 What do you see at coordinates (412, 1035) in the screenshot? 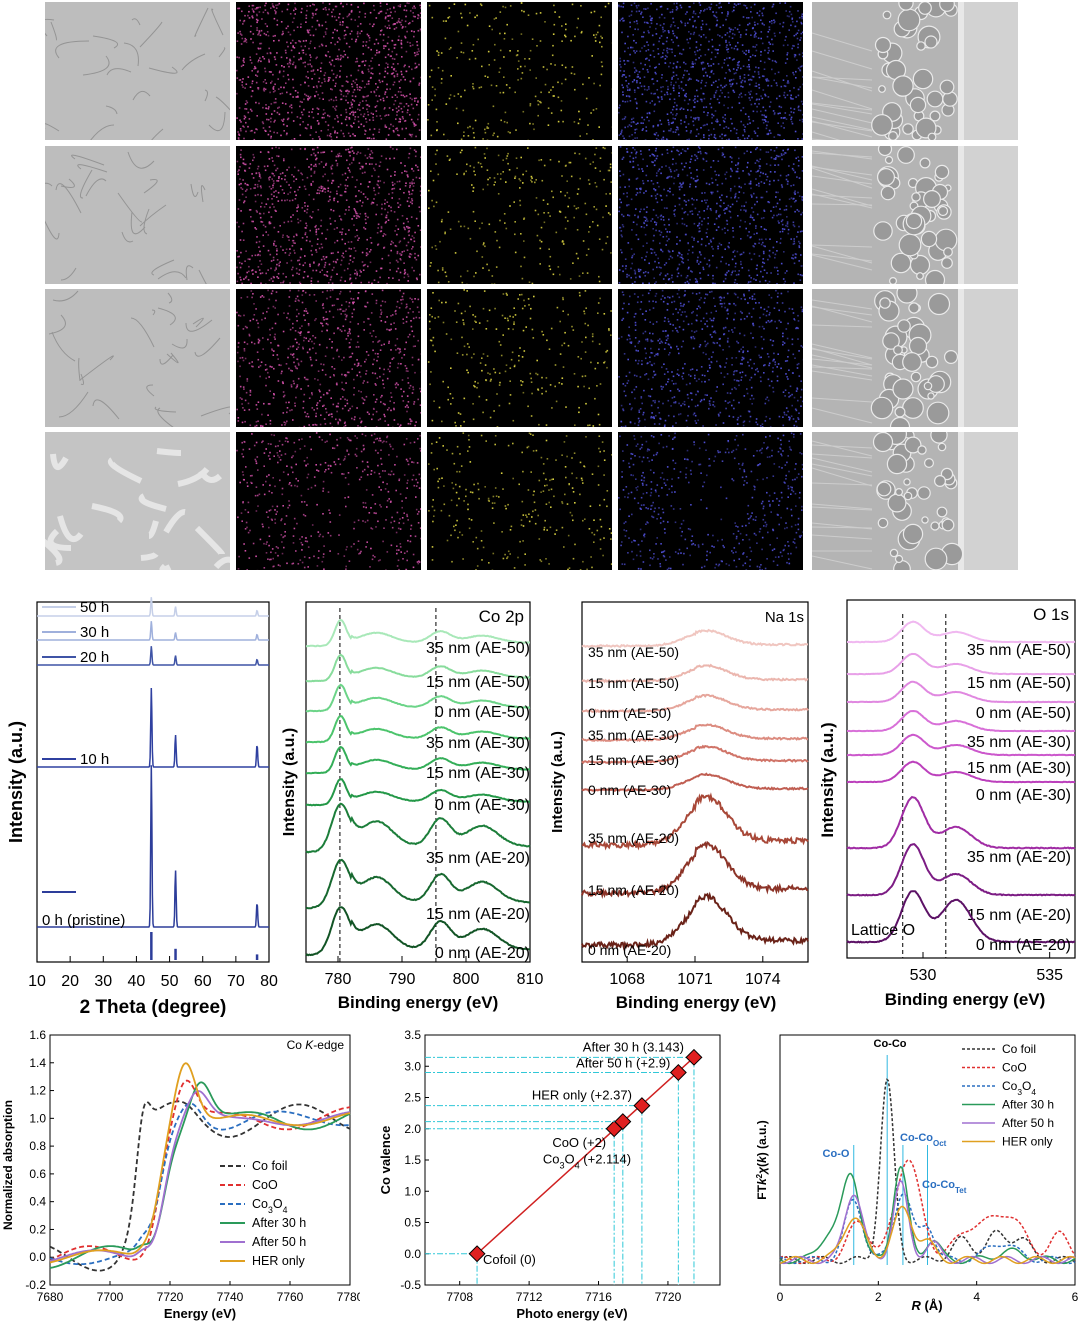
I see `y-tick-label: 3.5` at bounding box center [412, 1035].